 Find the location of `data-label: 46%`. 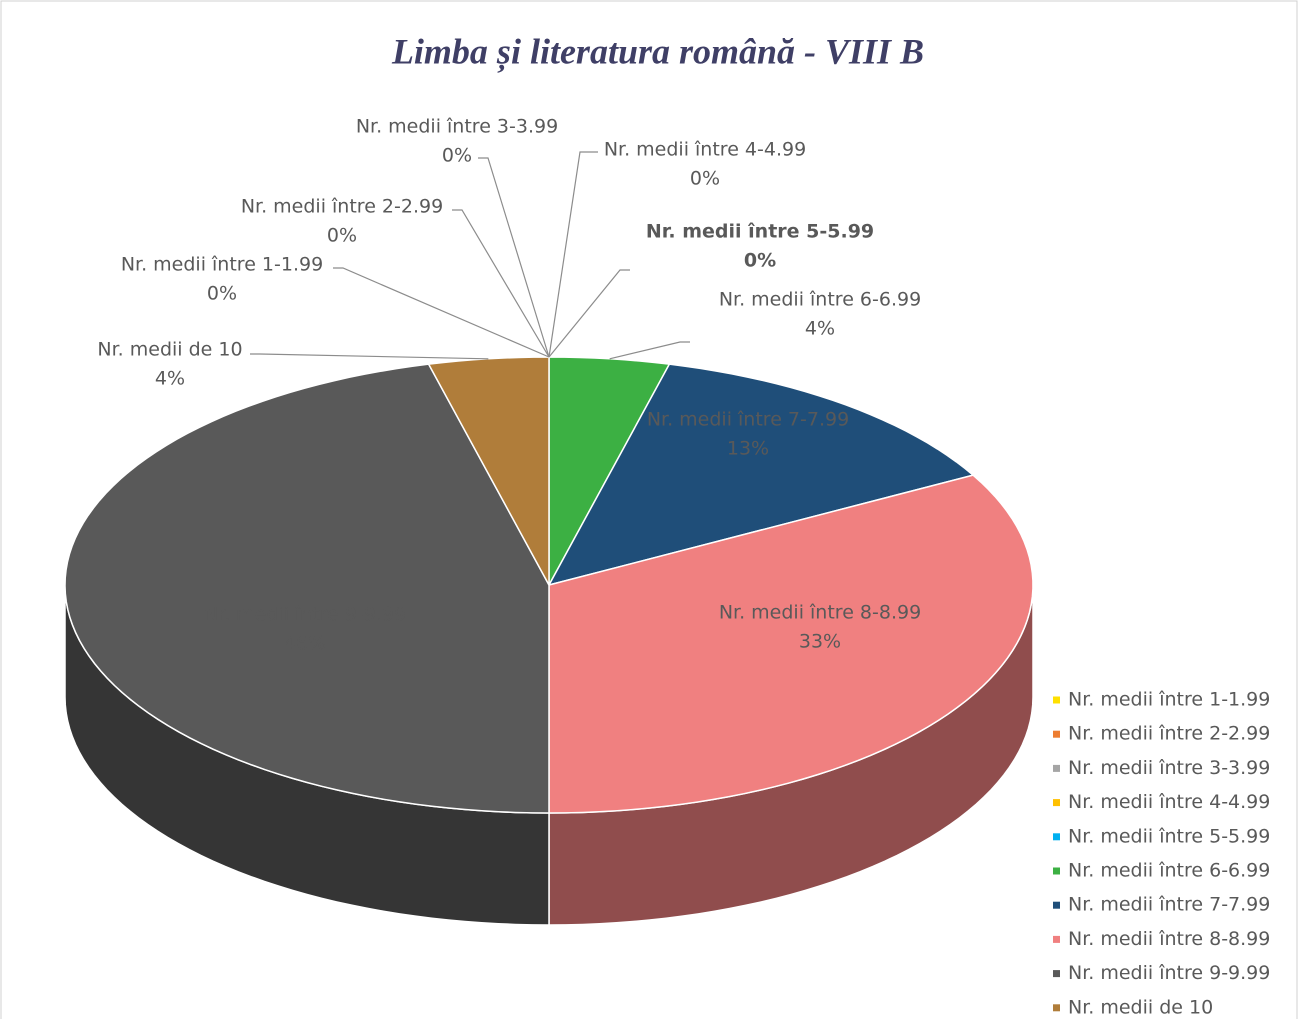

data-label: 46% is located at coordinates (305, 644).